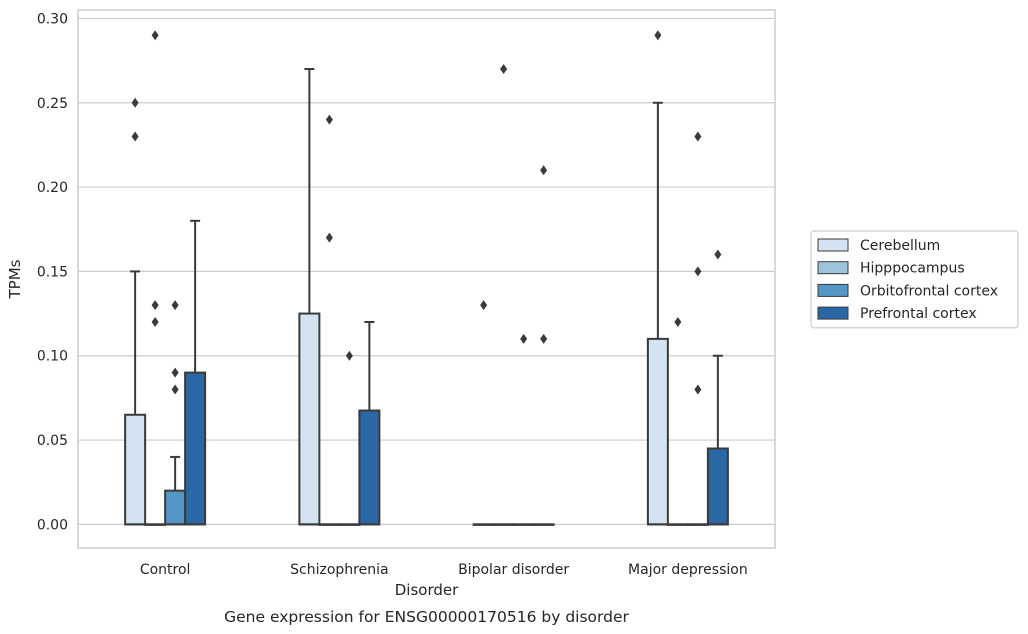 The image size is (1028, 634). What do you see at coordinates (52, 441) in the screenshot?
I see `y-tick-label: 0.05` at bounding box center [52, 441].